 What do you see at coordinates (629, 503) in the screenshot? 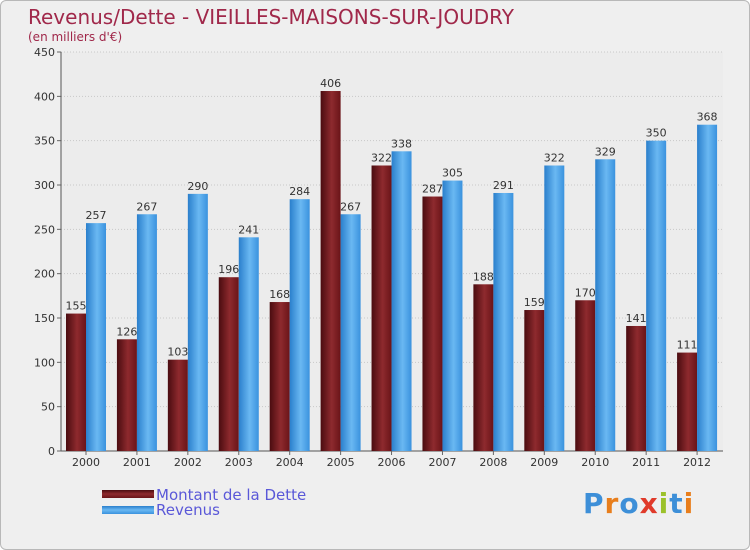
I see `logo-letter: o` at bounding box center [629, 503].